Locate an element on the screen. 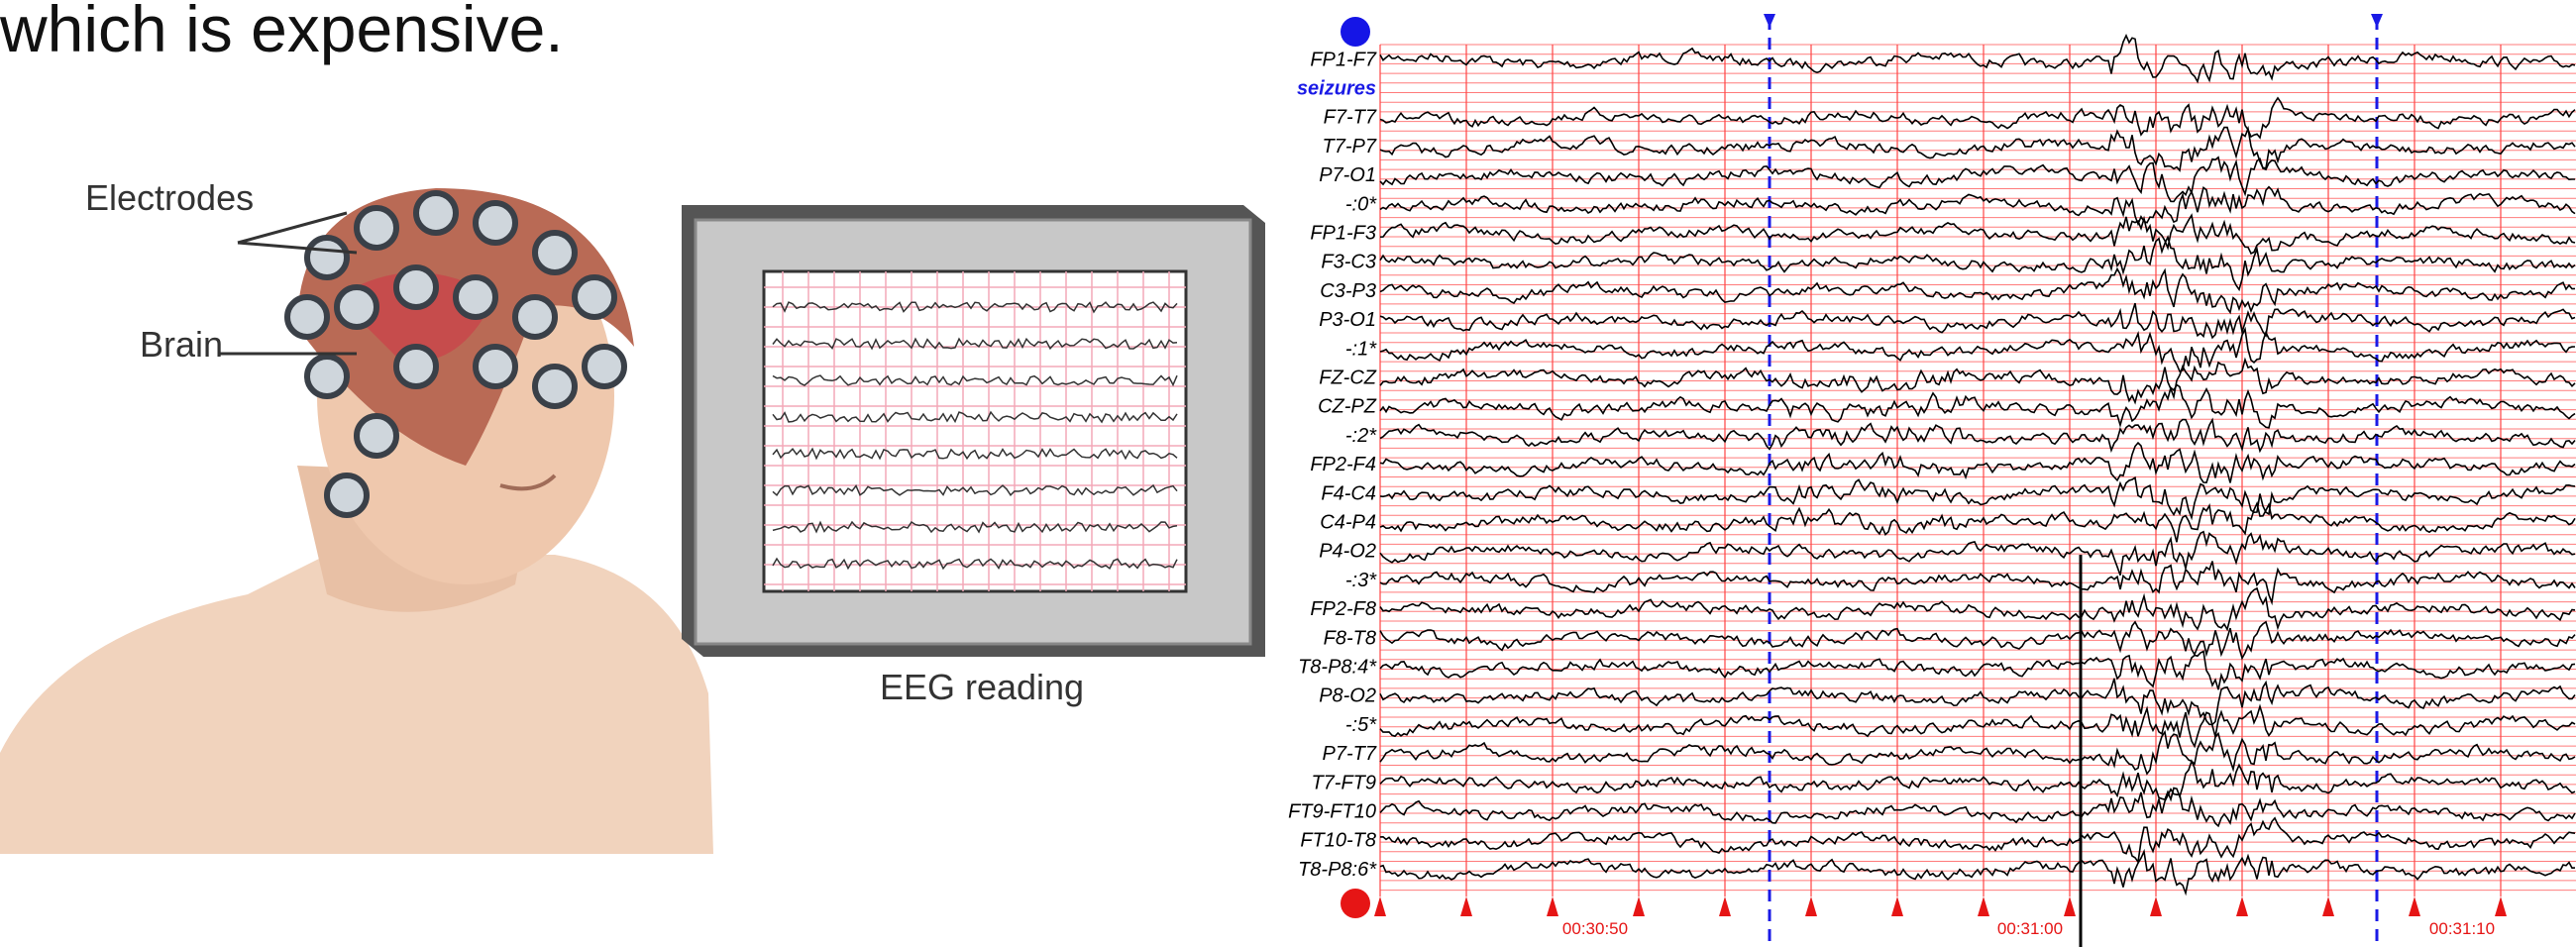 This screenshot has width=2576, height=947. channel-label: C3-P3 is located at coordinates (1348, 291).